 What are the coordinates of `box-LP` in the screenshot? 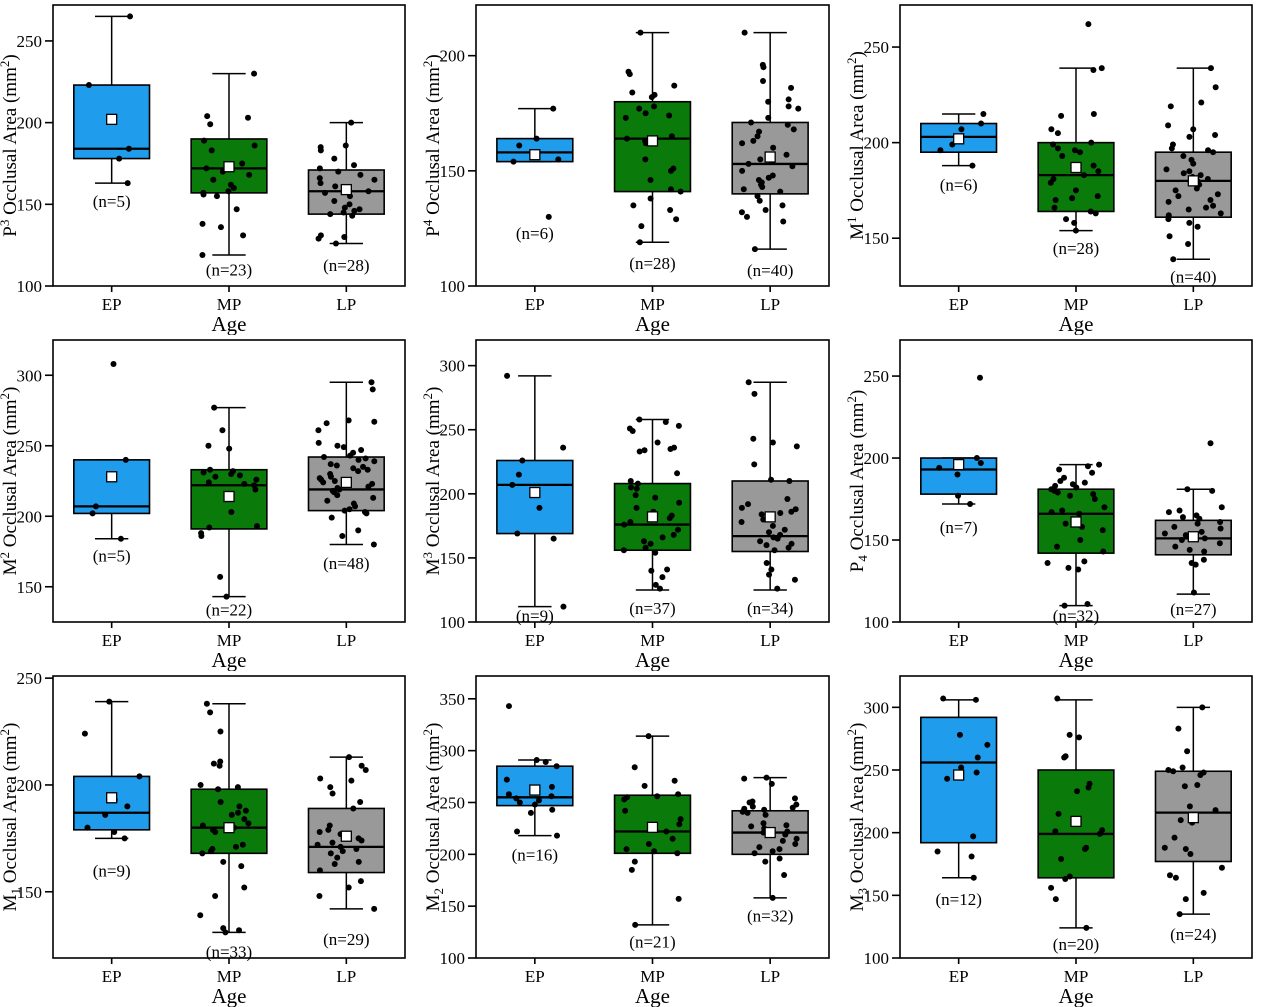 It's located at (346, 840).